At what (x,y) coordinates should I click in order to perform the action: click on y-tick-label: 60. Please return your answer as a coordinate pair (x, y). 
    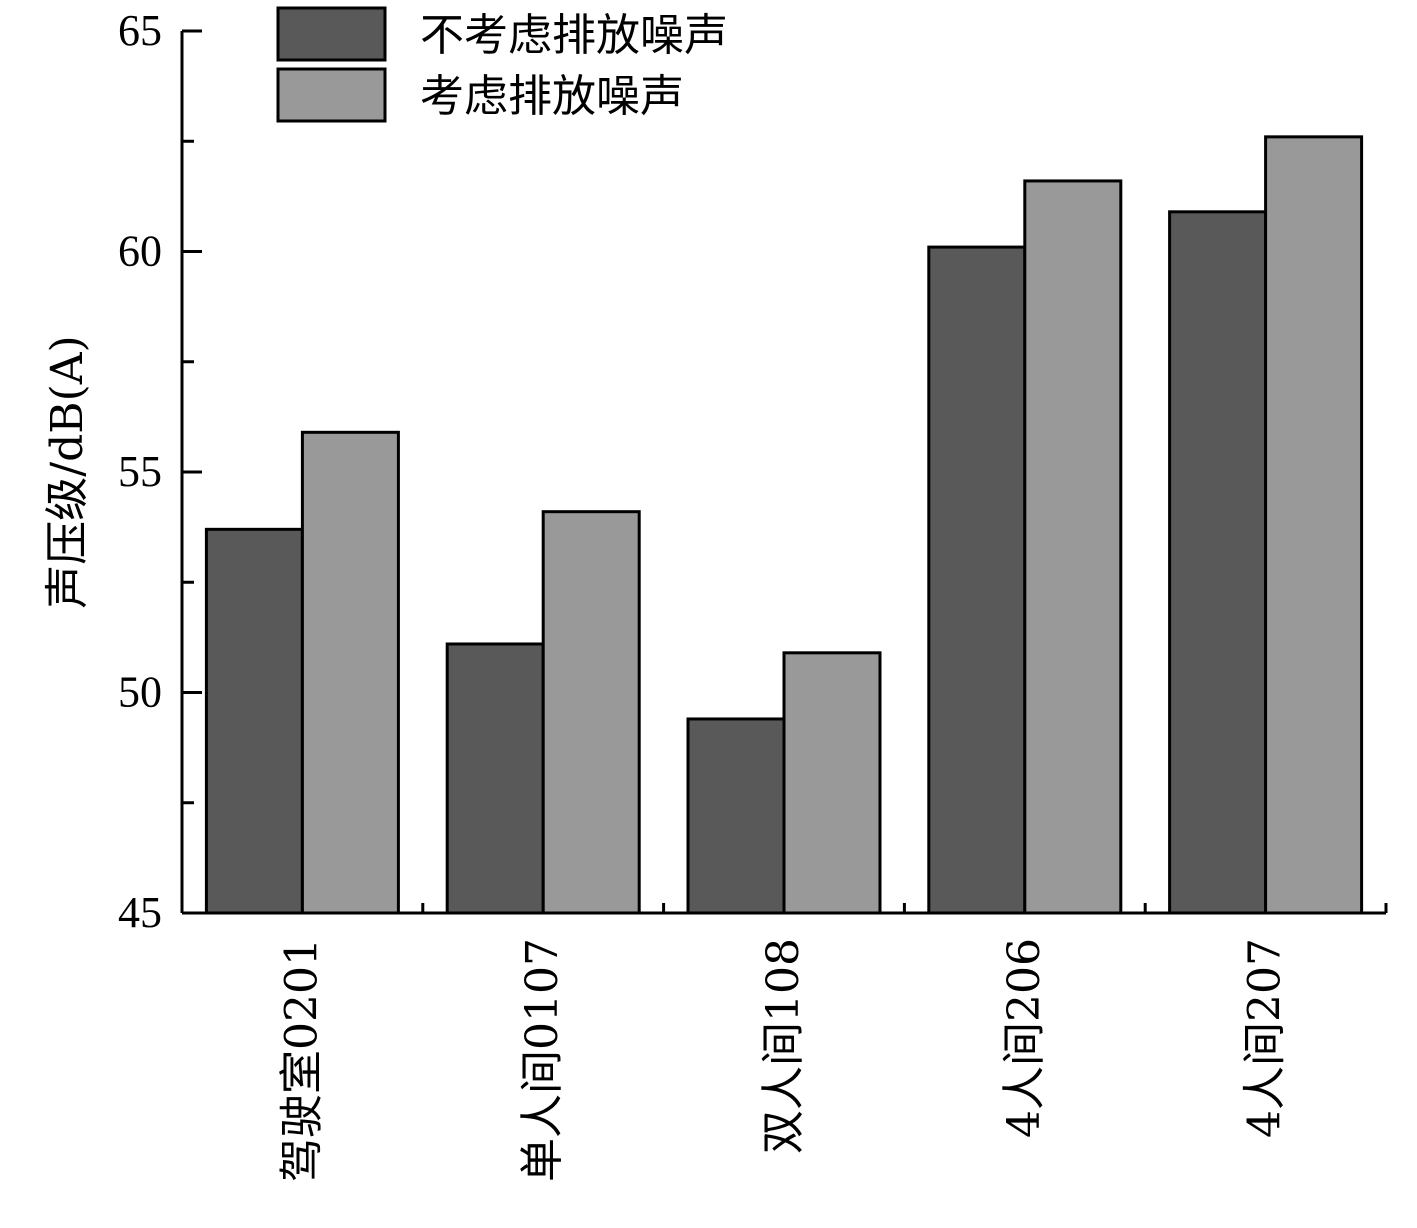
    Looking at the image, I should click on (140, 251).